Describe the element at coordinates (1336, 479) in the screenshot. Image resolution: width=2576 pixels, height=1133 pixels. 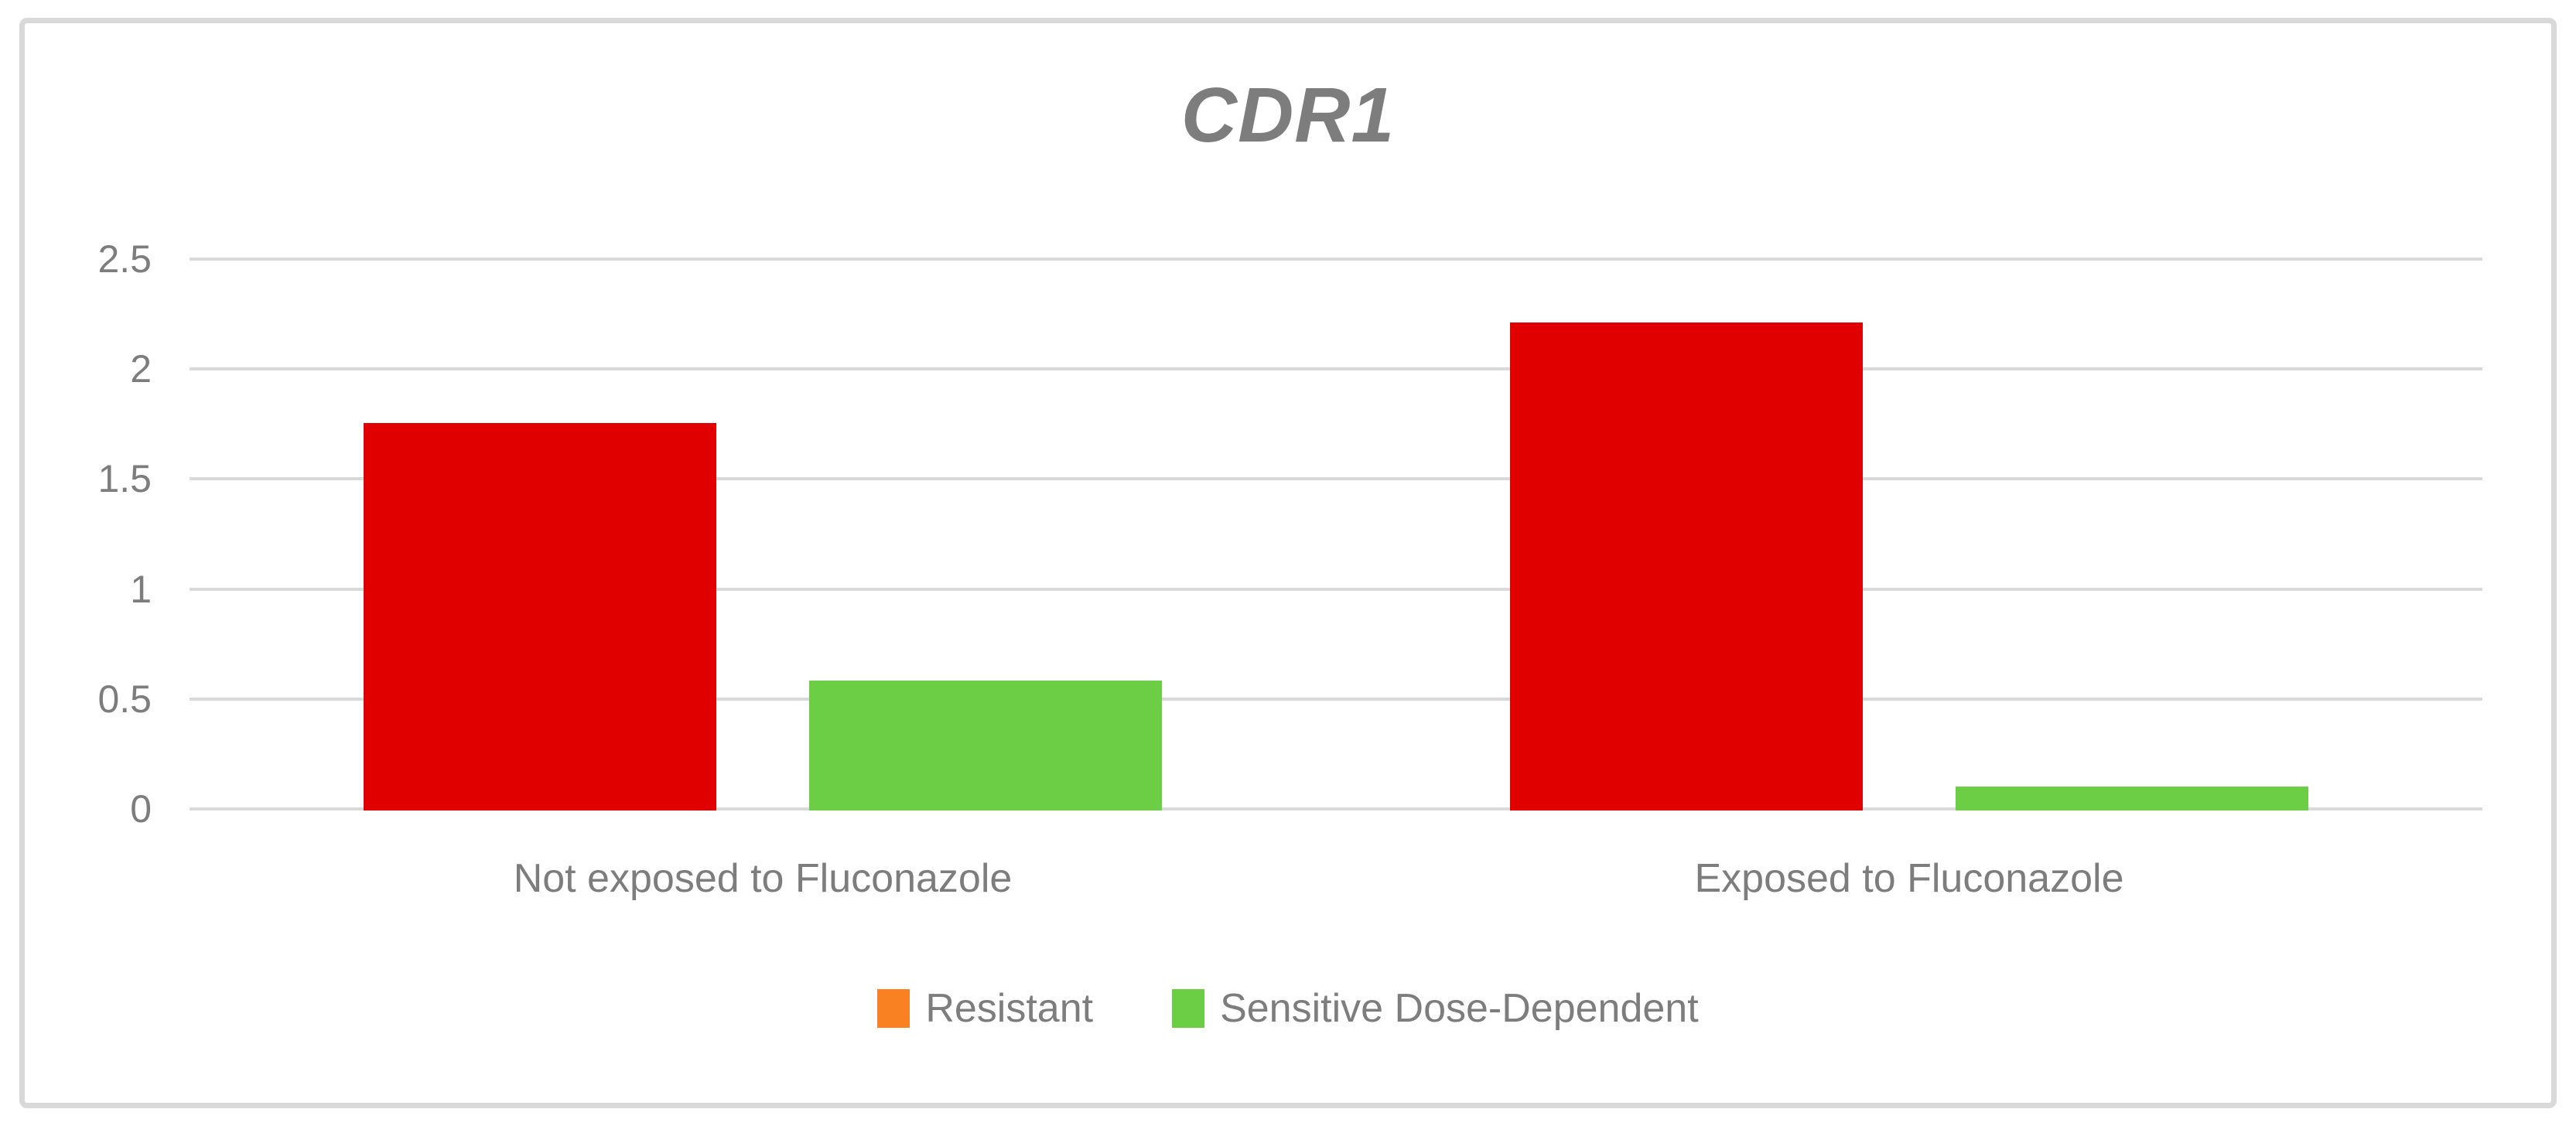
I see `gridline-y-1.5` at that location.